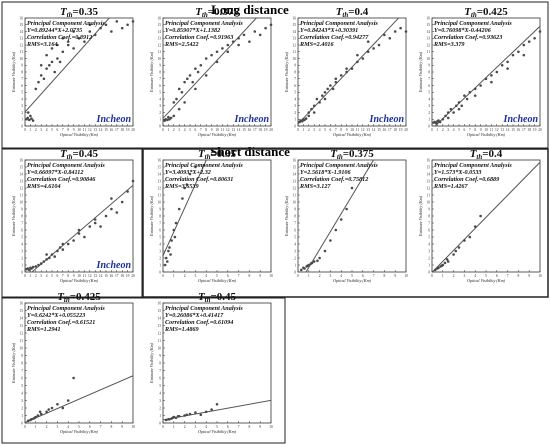 Image resolution: width=550 pixels, height=445 pixels. What do you see at coordinates (67, 65) in the screenshot?
I see `regression-line` at bounding box center [67, 65].